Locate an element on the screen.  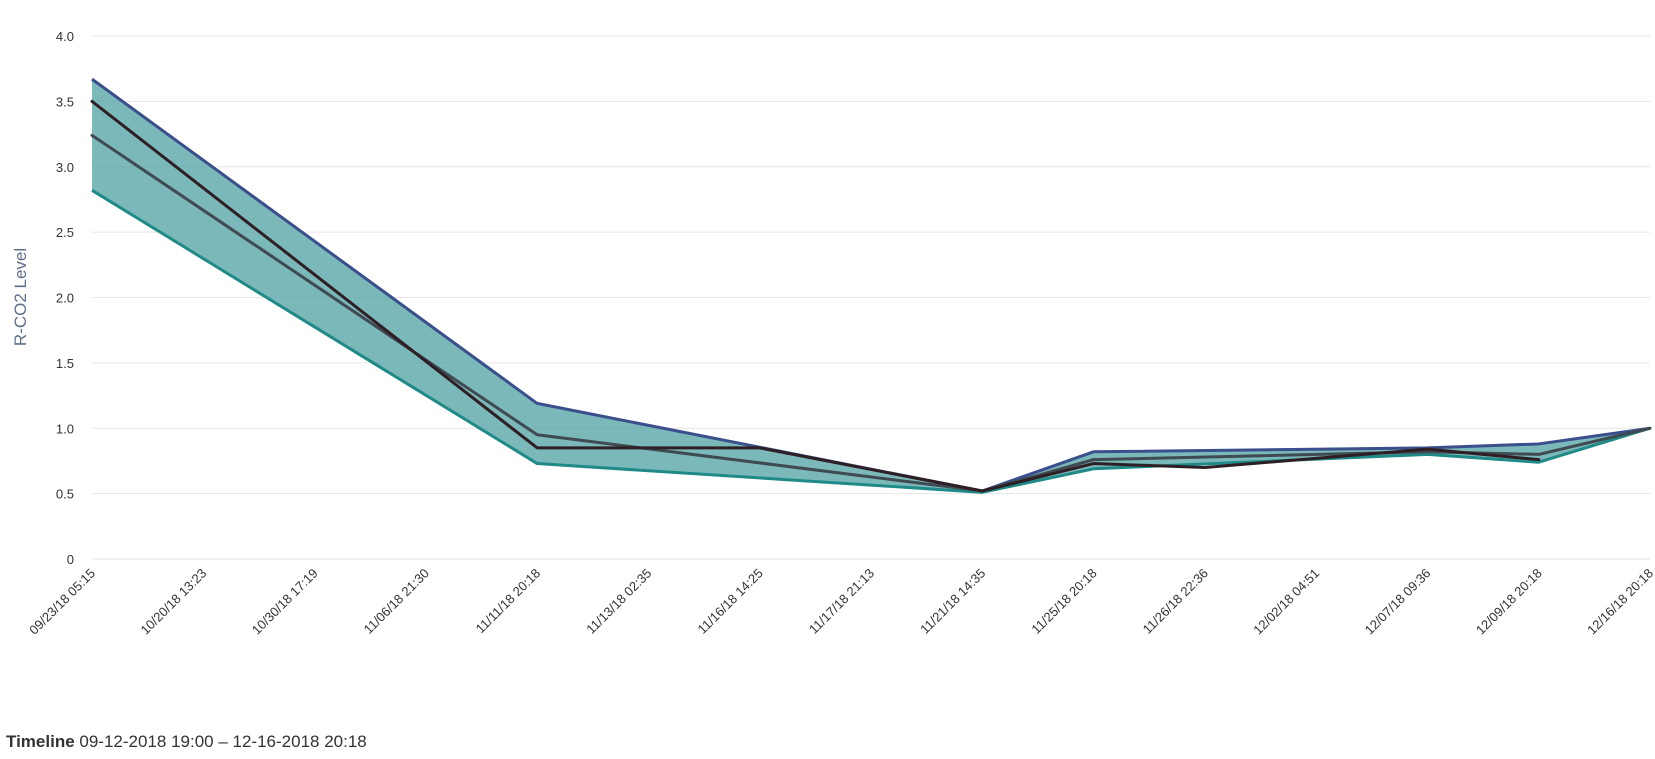
x-tick-label: 10/20/18 13:23 is located at coordinates (173, 602).